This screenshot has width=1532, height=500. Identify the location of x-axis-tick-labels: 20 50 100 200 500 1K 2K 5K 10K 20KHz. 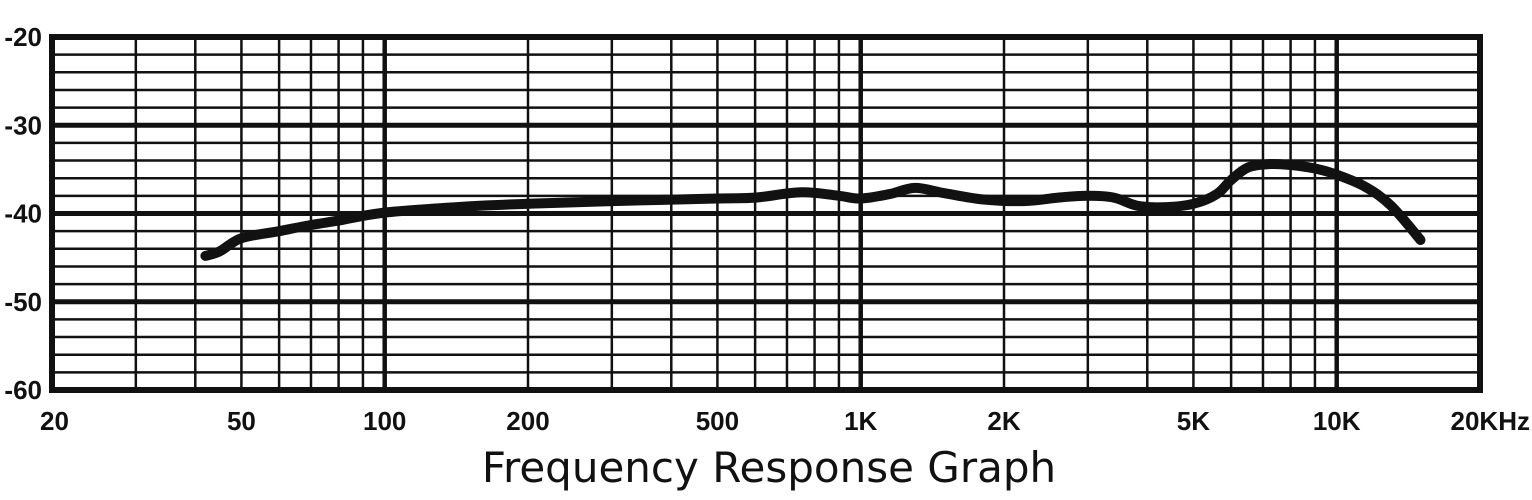
(785, 421).